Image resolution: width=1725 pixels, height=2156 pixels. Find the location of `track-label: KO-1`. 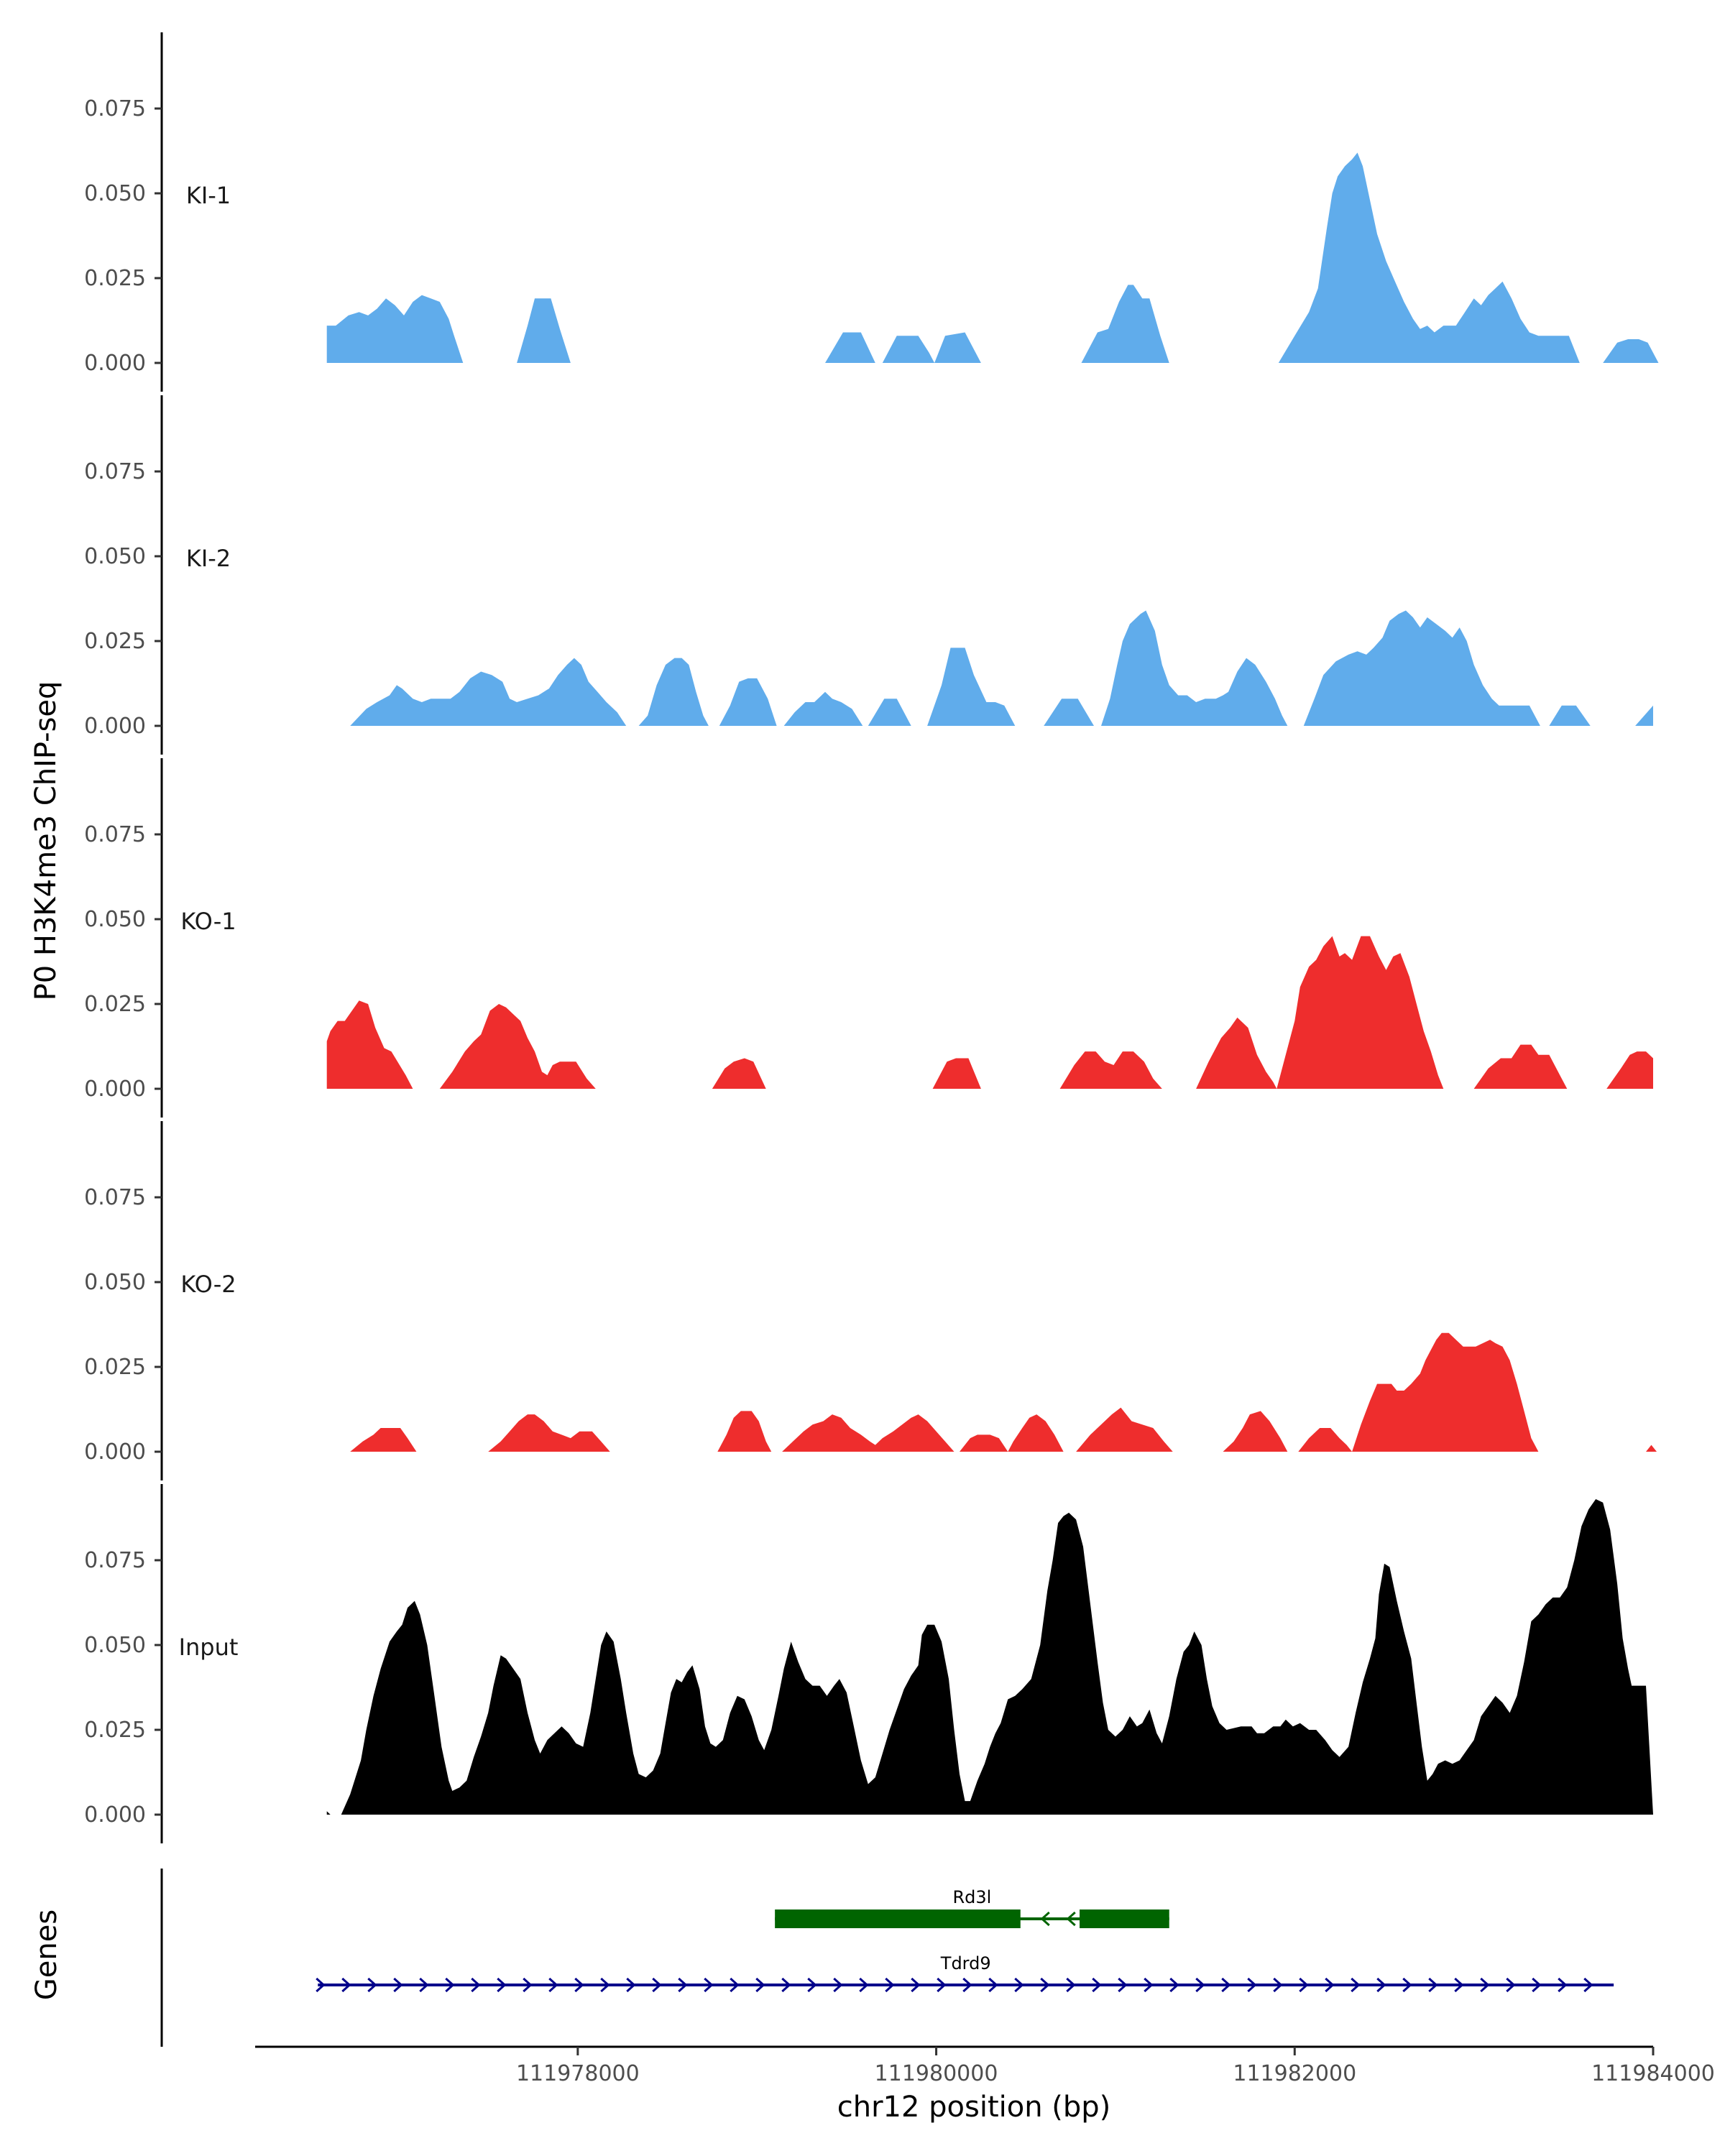

track-label: KO-1 is located at coordinates (208, 921).